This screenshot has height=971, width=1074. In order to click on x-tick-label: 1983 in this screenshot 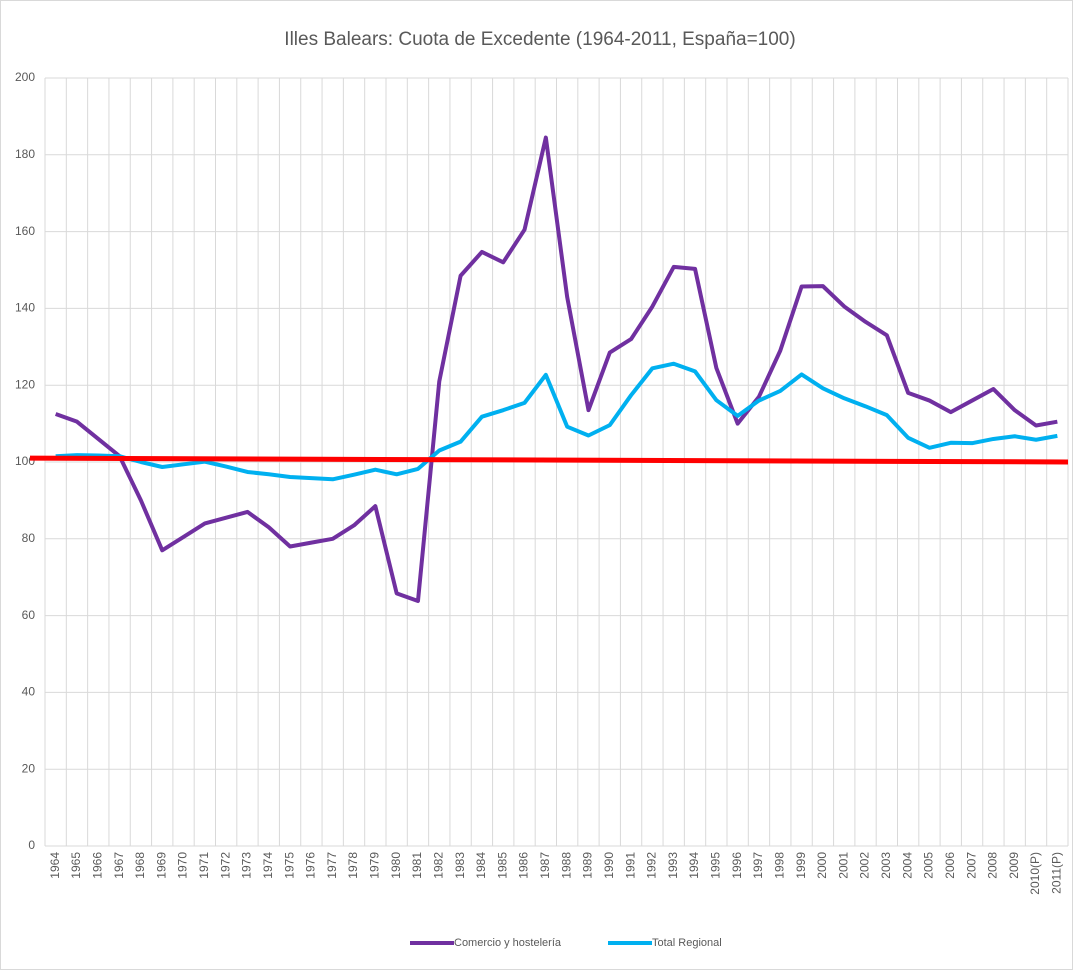, I will do `click(460, 865)`.